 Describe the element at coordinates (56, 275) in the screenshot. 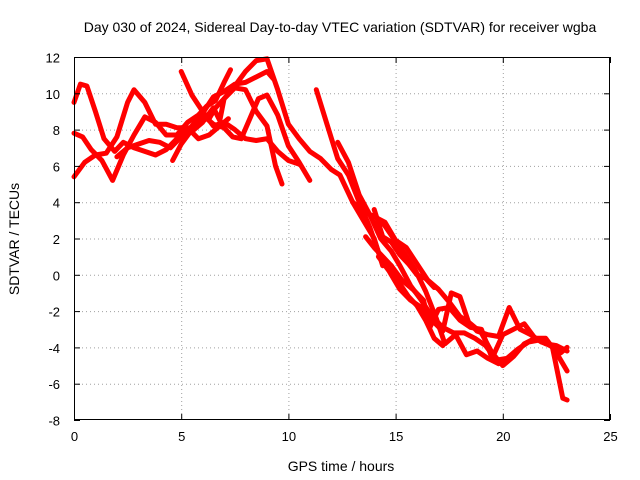

I see `y-tick-label: 0` at that location.